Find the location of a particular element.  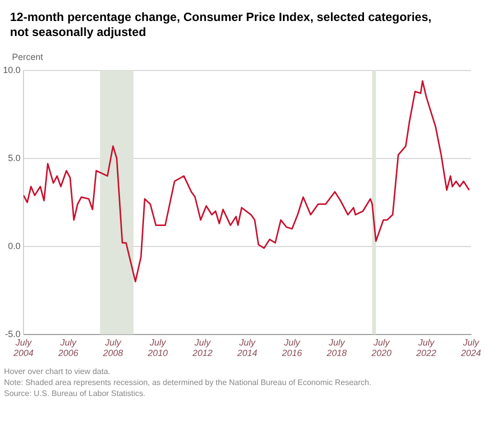

x-tick-label: July 2004 is located at coordinates (23, 347).